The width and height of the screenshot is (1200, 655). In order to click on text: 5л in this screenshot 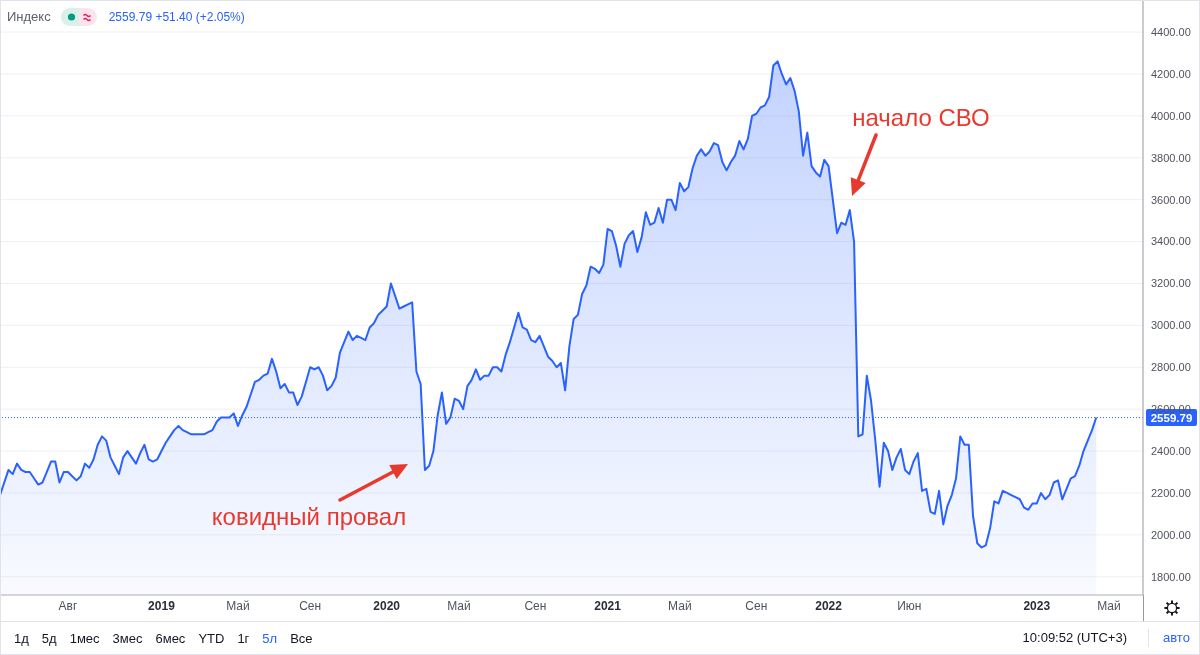, I will do `click(270, 638)`.